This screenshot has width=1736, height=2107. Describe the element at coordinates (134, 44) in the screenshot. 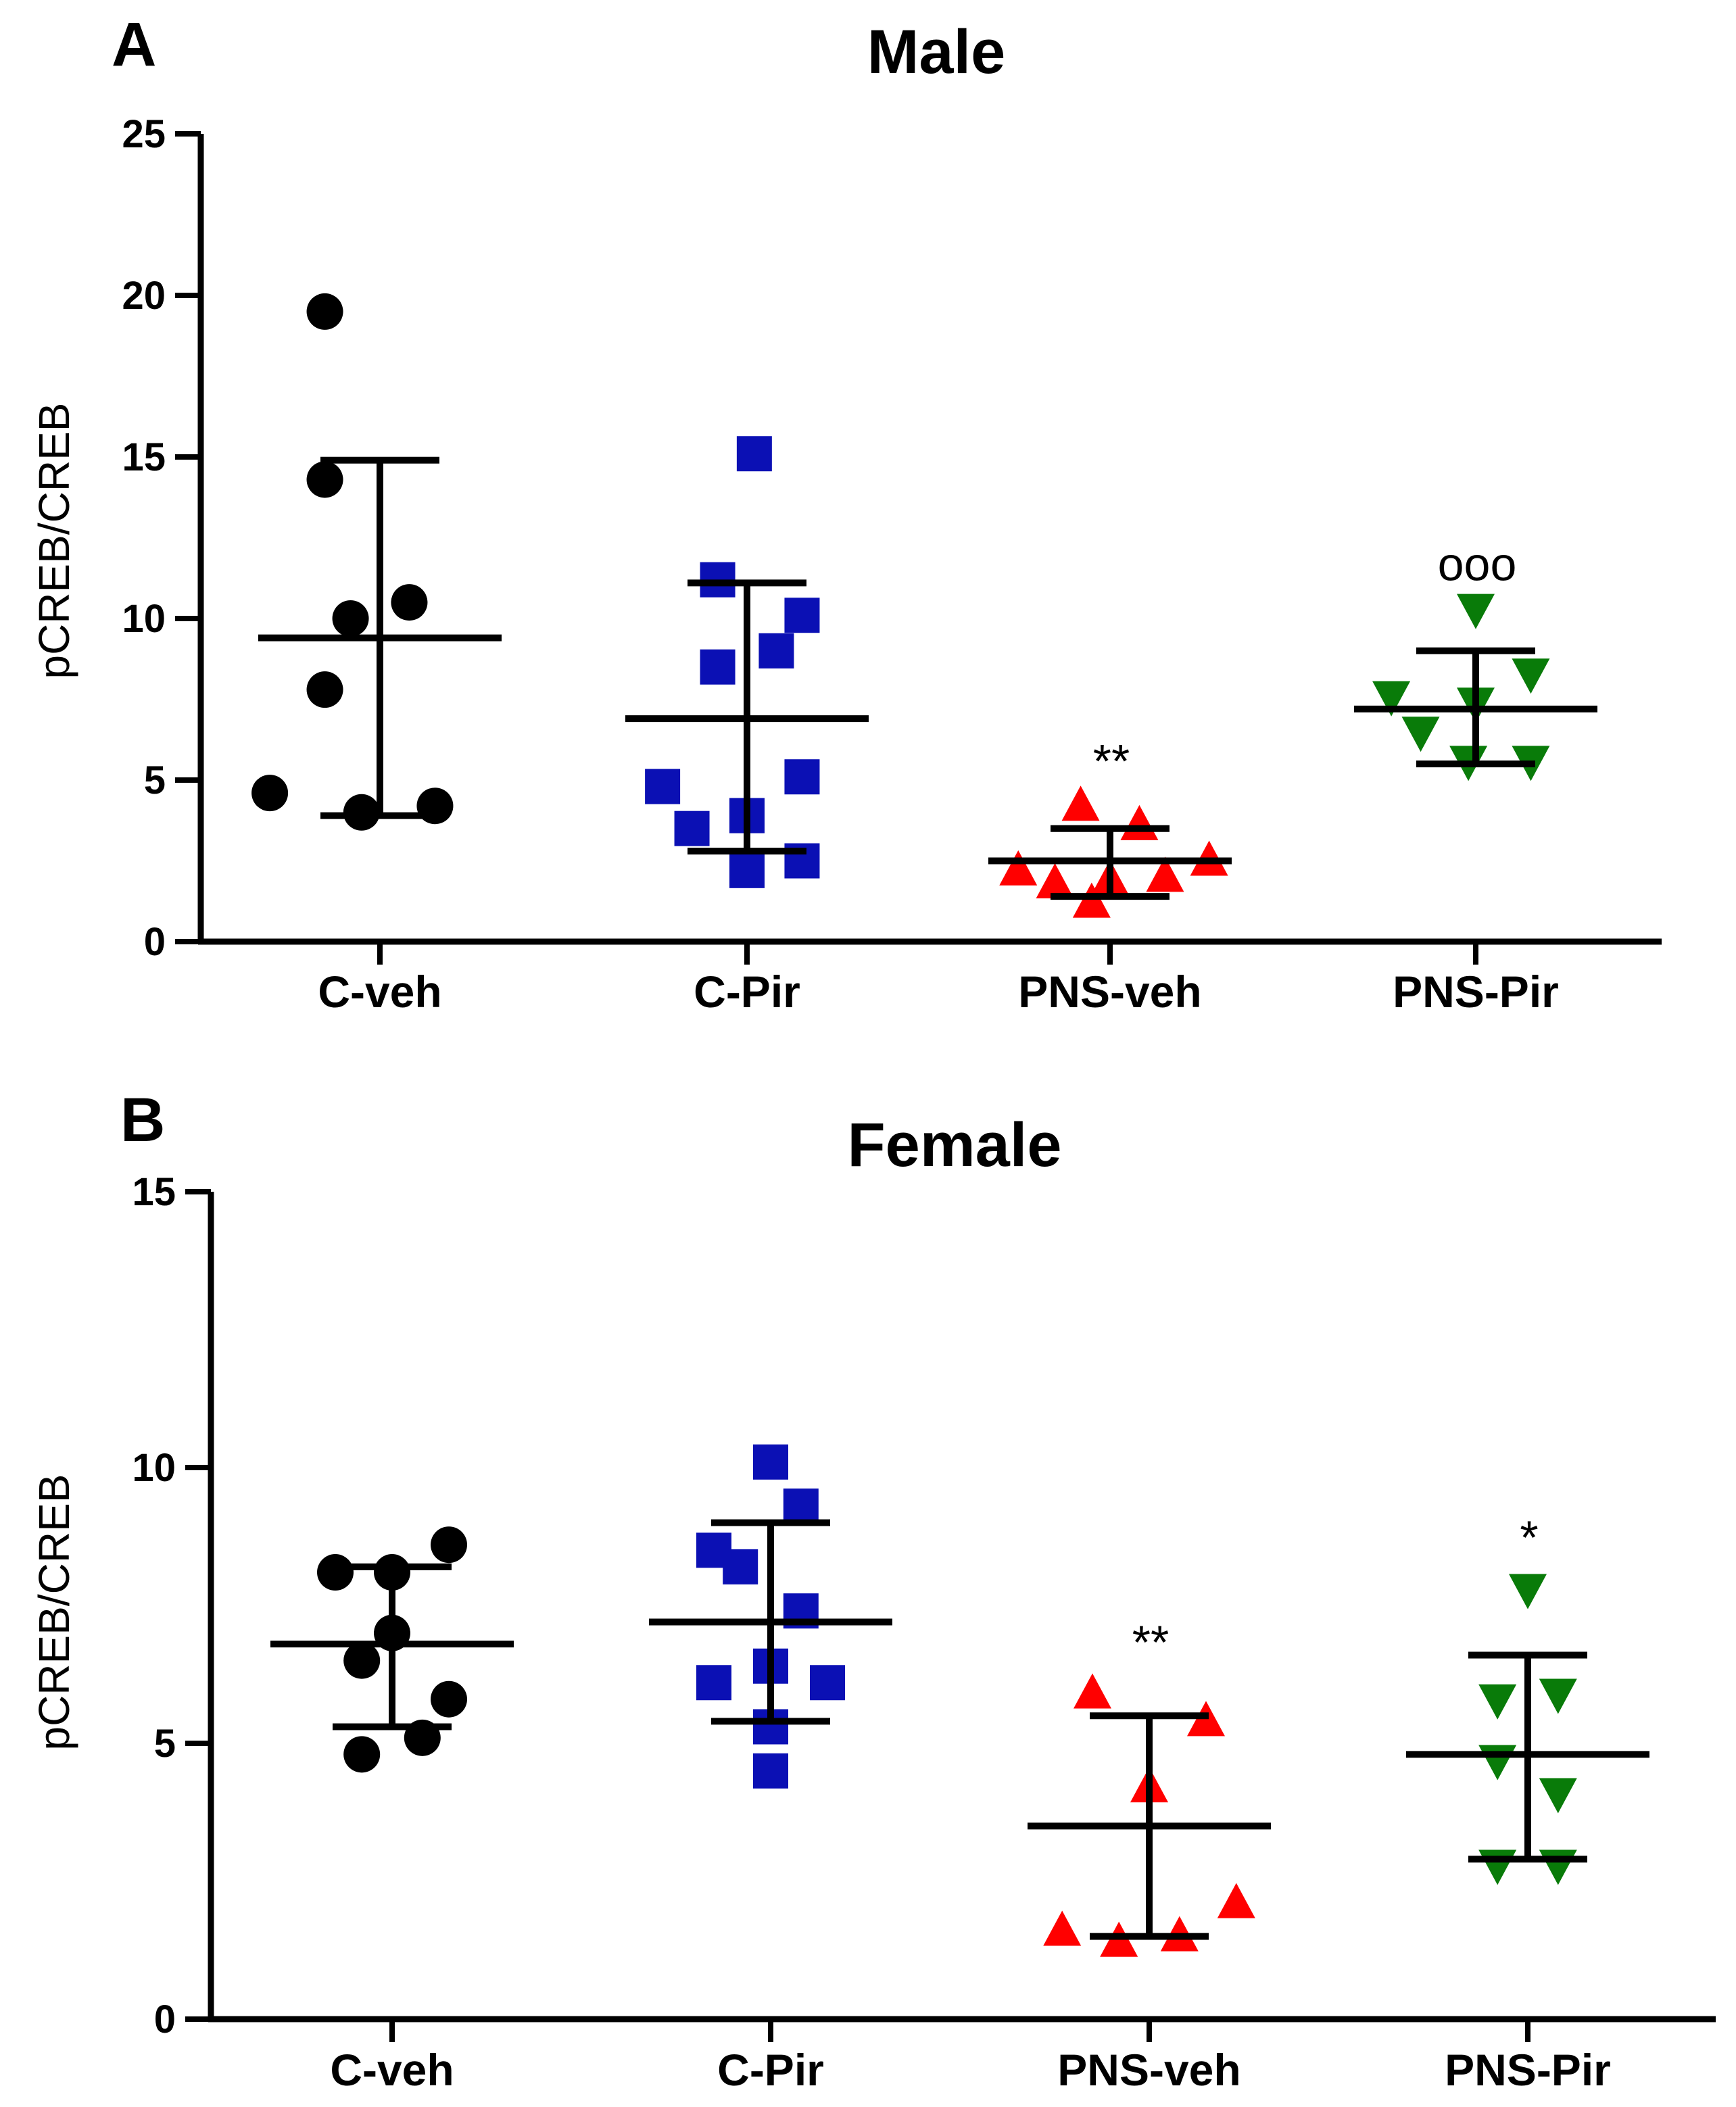

I see `panel-letter: A` at that location.